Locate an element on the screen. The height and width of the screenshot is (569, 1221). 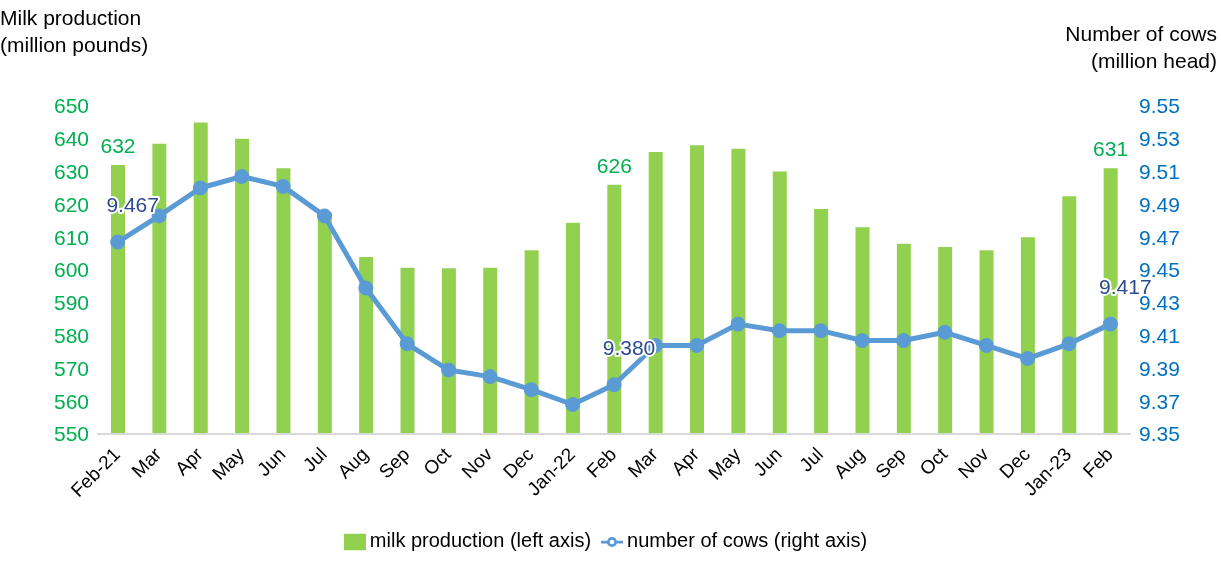
y-tick-label: 570 is located at coordinates (71, 368).